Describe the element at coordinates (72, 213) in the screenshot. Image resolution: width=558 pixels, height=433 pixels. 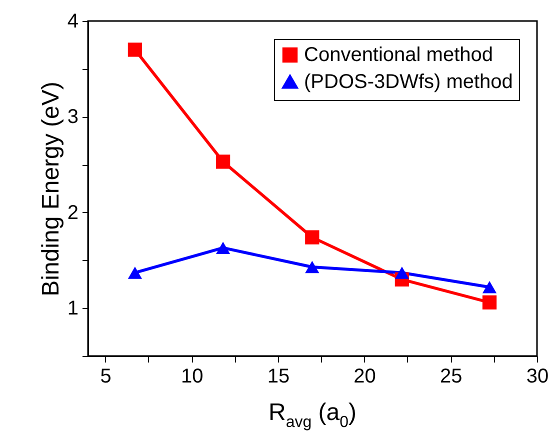
I see `y-tick-label: 2` at that location.